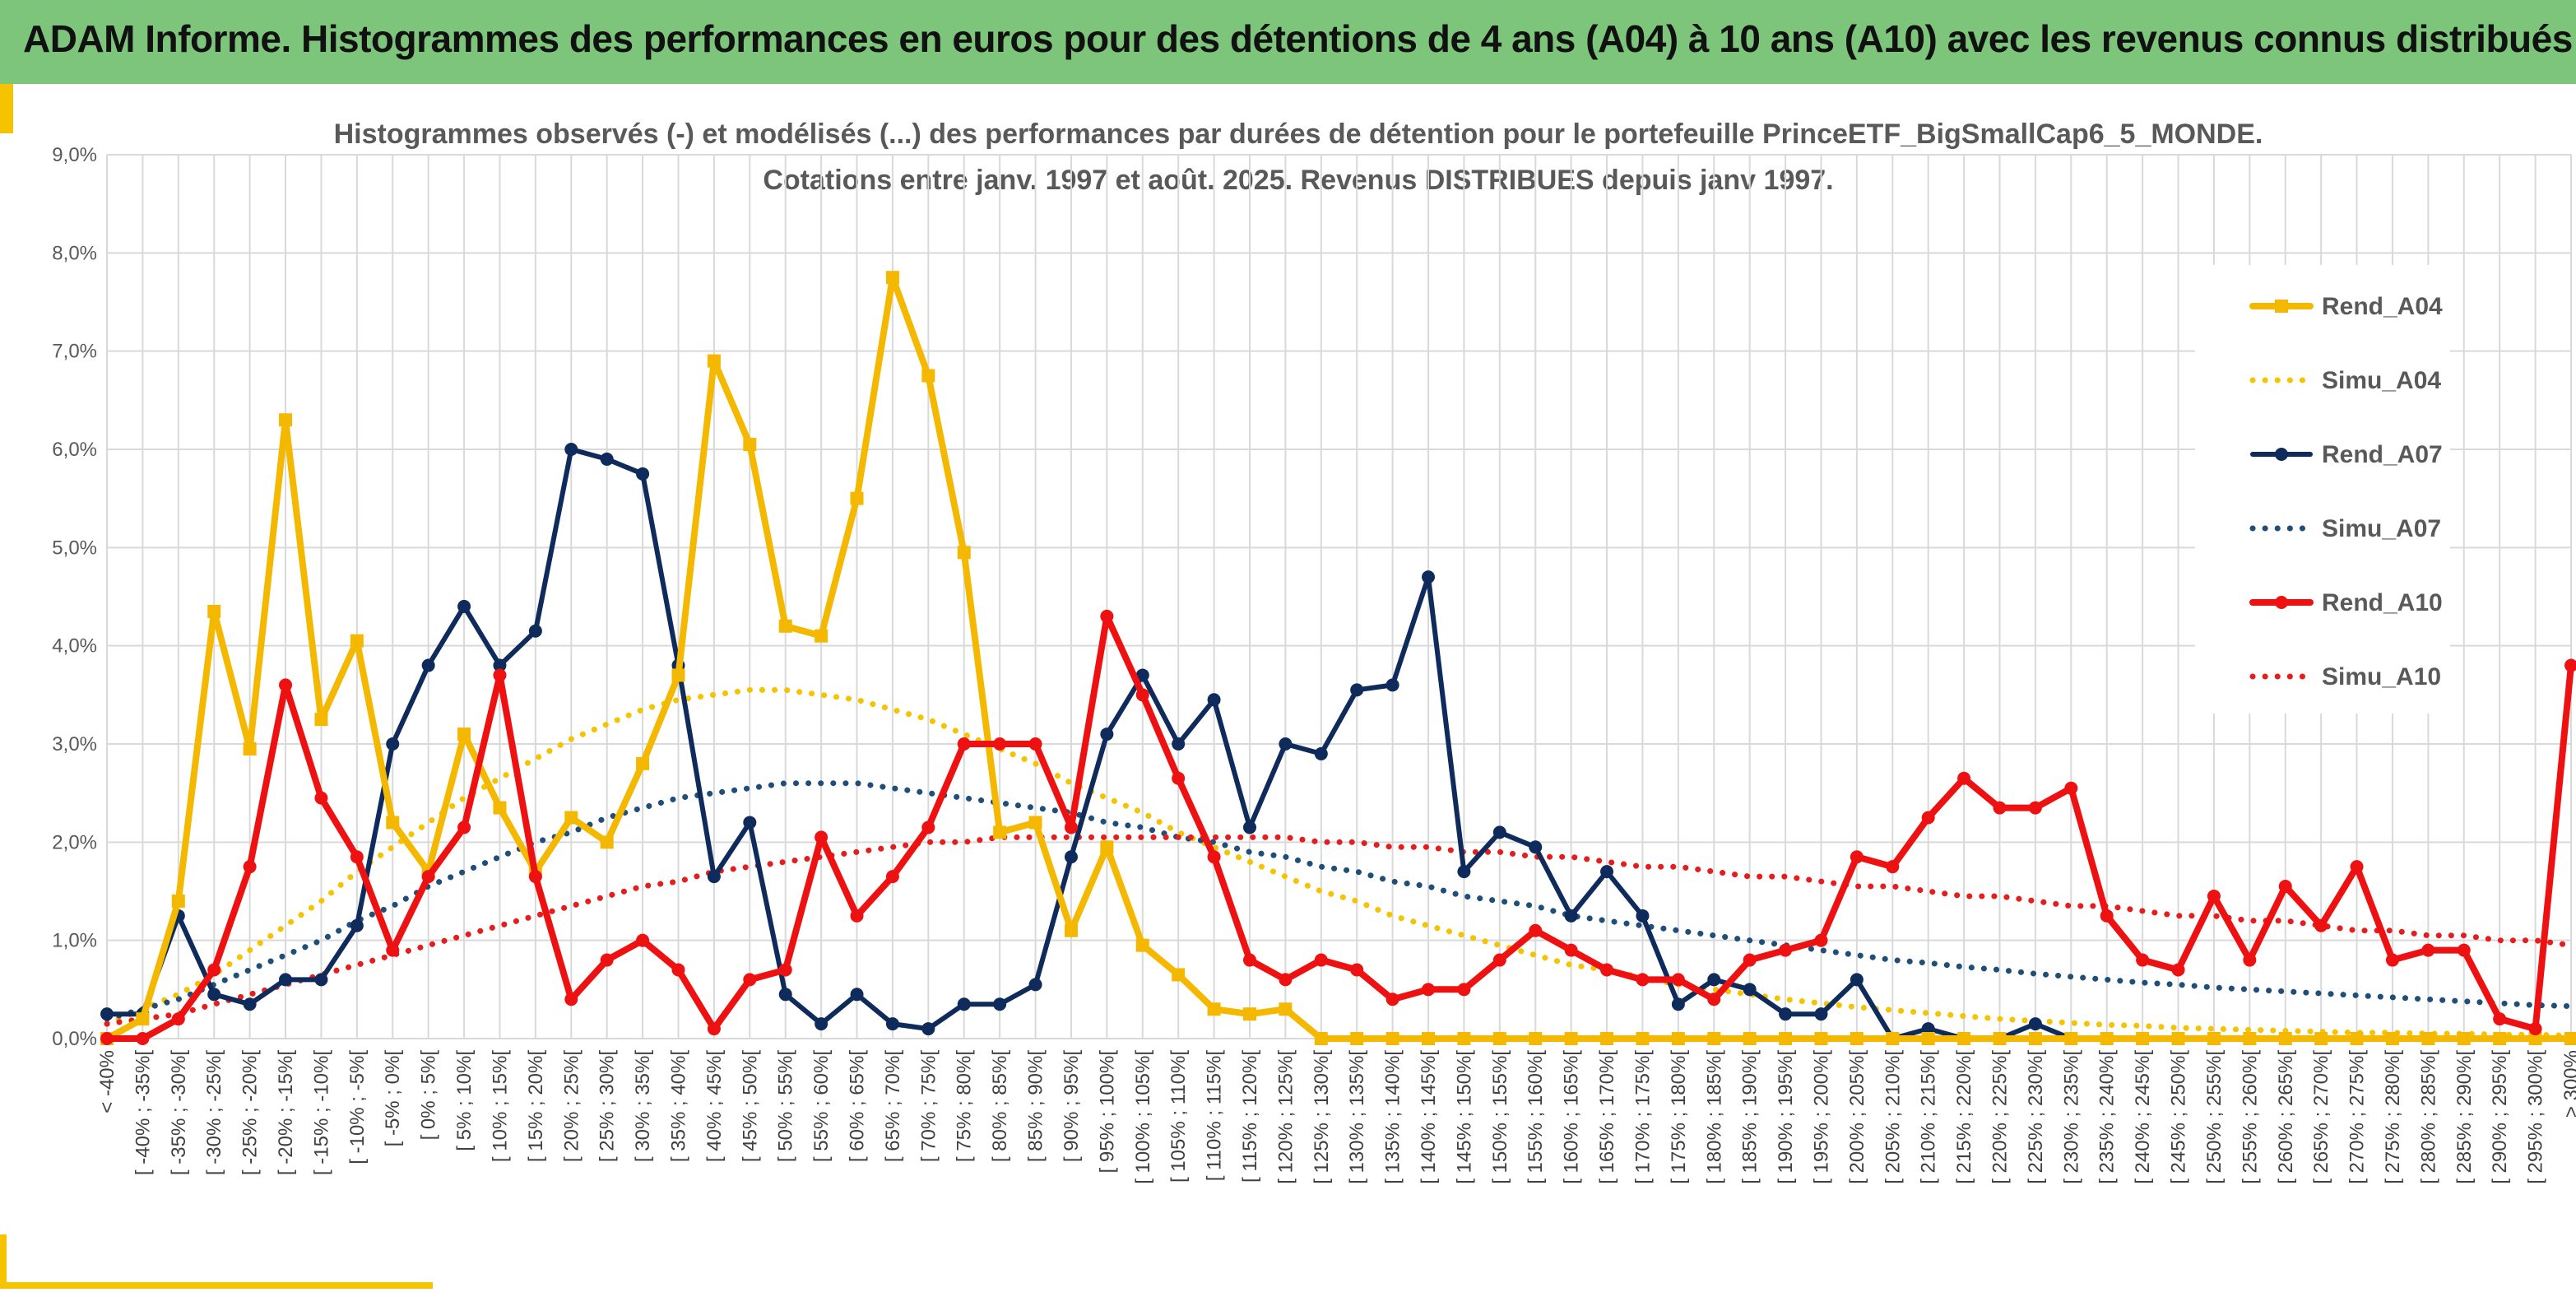 The width and height of the screenshot is (2576, 1297). What do you see at coordinates (678, 1106) in the screenshot?
I see `x-tick-label: [ 35% ; 40%[` at bounding box center [678, 1106].